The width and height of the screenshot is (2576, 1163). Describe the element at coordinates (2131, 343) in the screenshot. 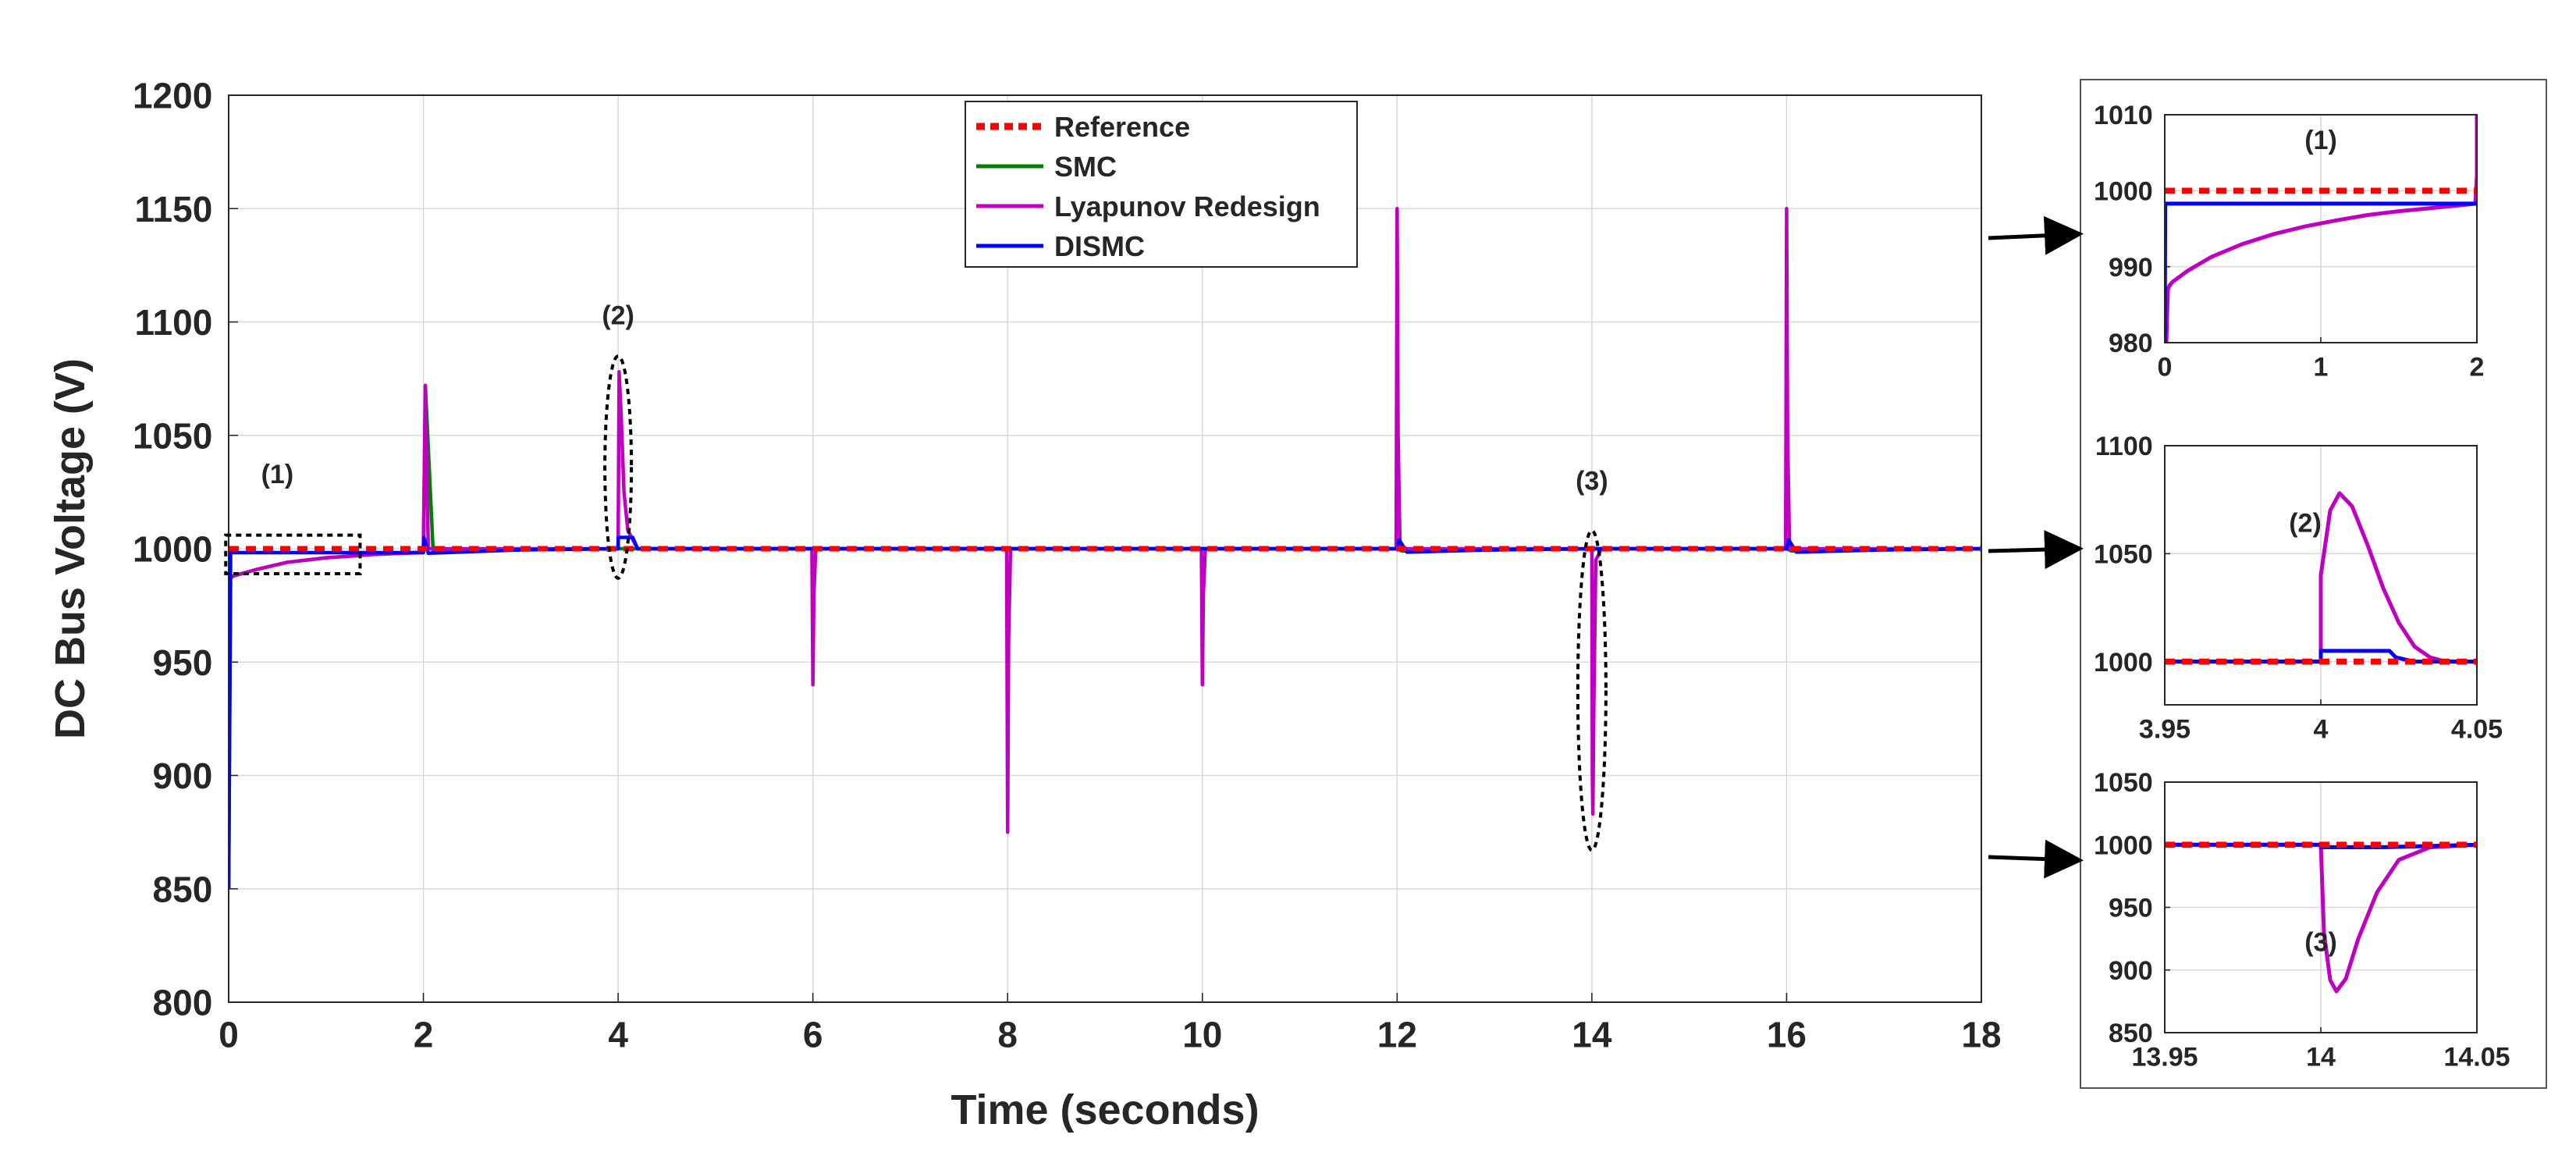

I see `inset-1-y-tick-label: 980` at that location.